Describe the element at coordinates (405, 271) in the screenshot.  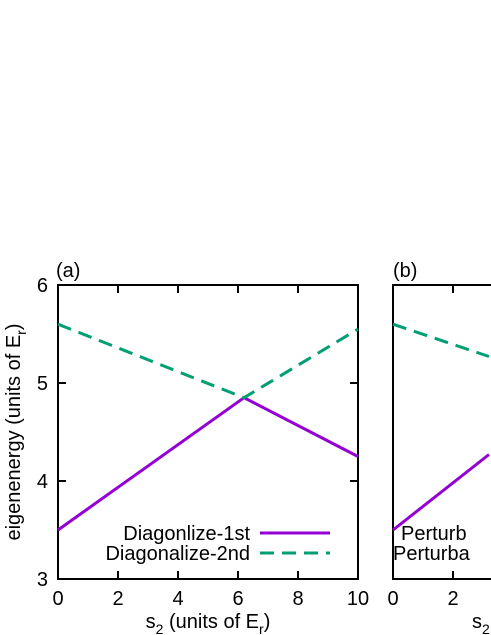
I see `panel-b-label: (b)` at that location.